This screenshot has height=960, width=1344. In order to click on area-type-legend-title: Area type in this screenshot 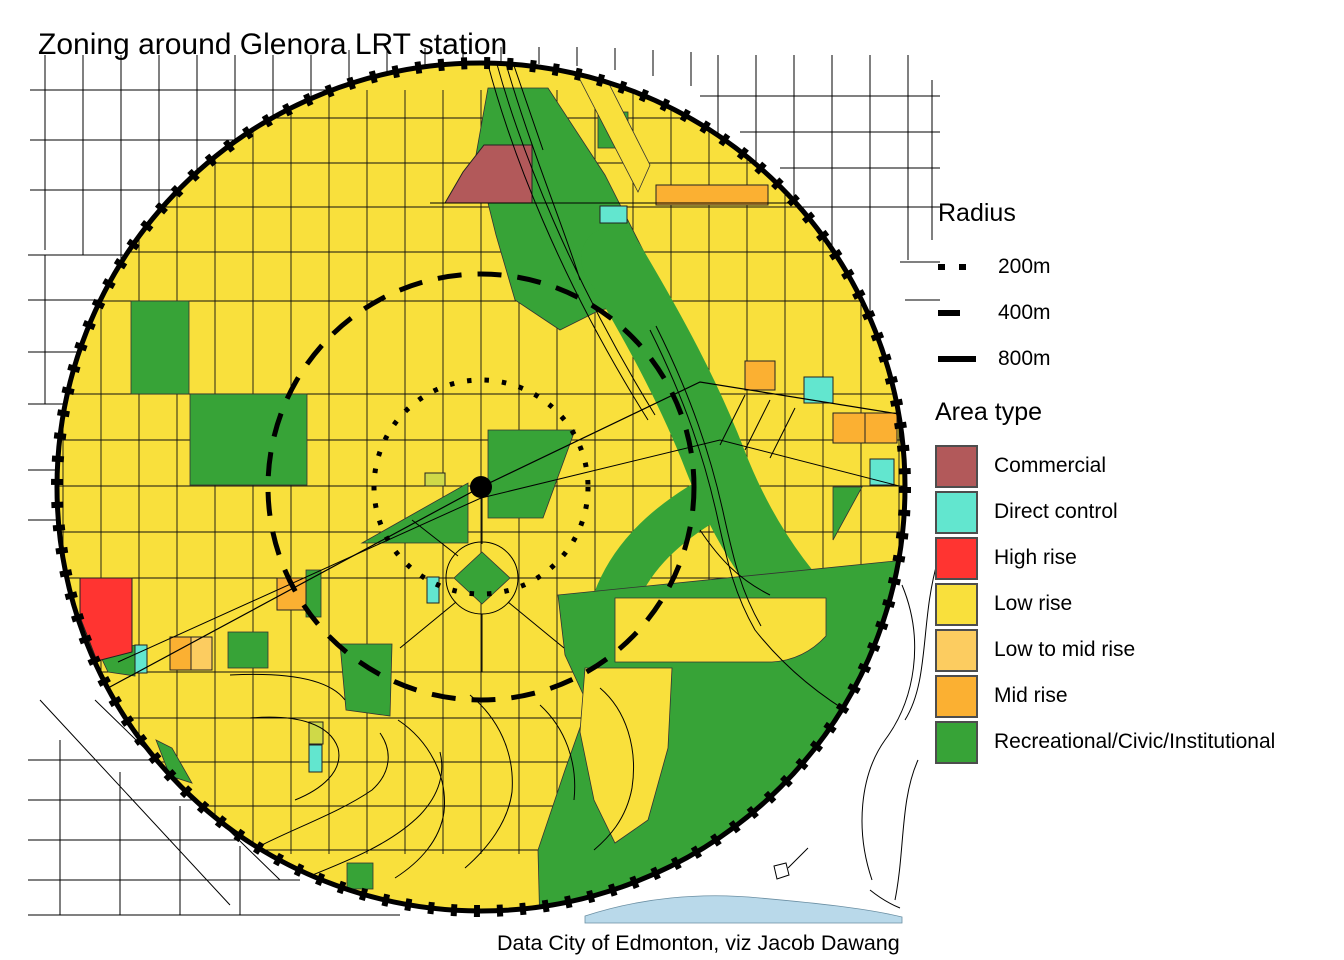, I will do `click(989, 412)`.